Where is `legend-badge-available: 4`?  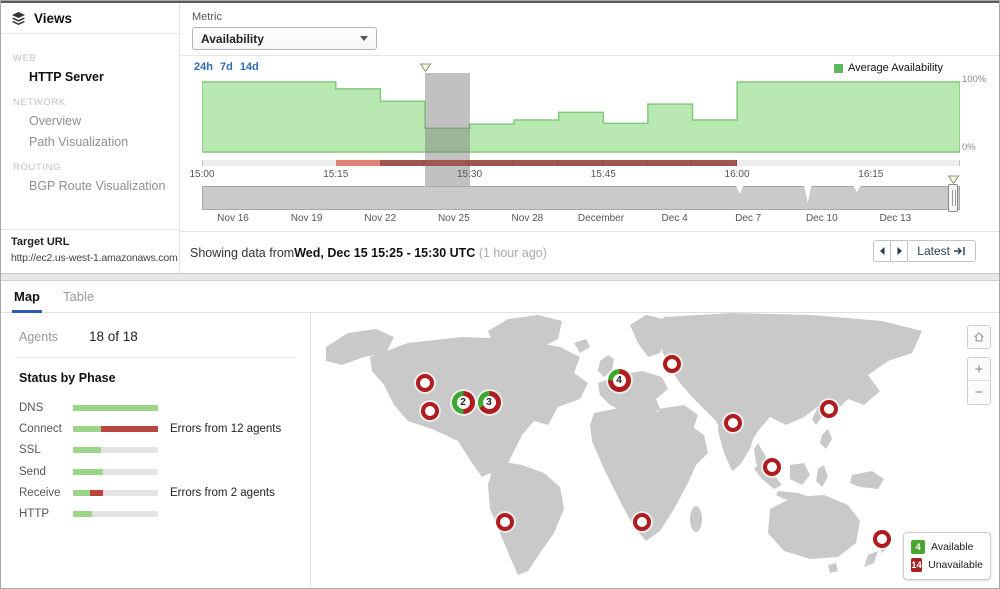
legend-badge-available: 4 is located at coordinates (918, 547).